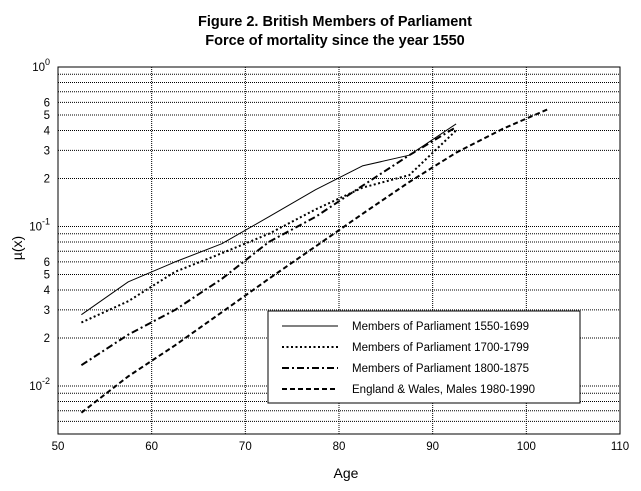  I want to click on legend-label-2: Members of Parliament 1700-1799, so click(440, 348).